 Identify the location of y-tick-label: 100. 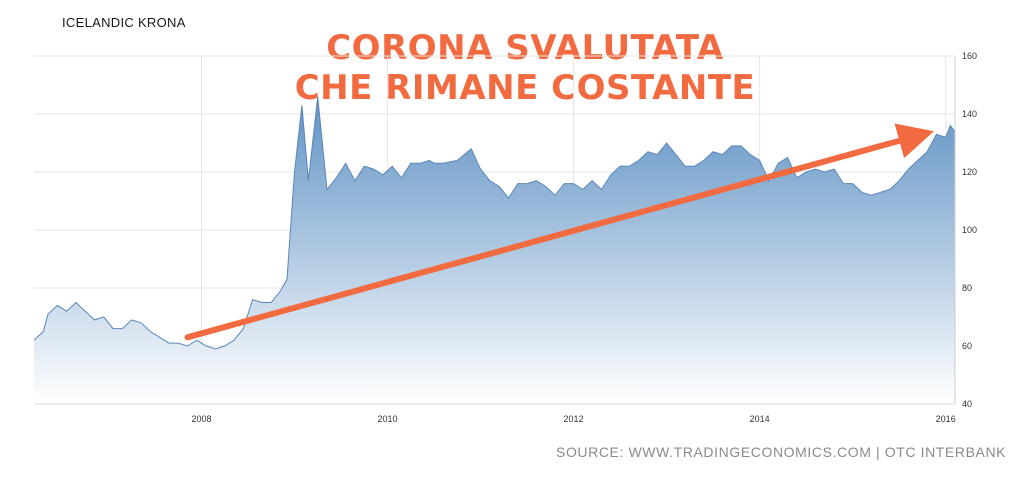
(969, 230).